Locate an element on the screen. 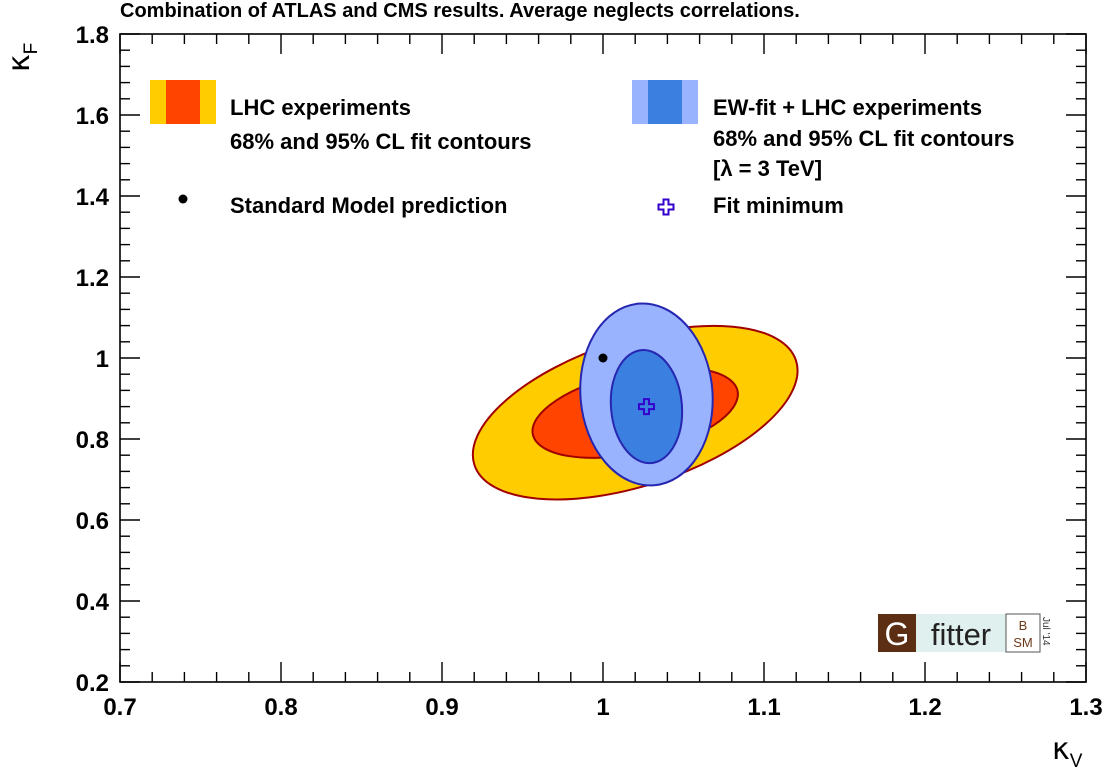 The image size is (1108, 778). y-axis-subscript: F is located at coordinates (31, 49).